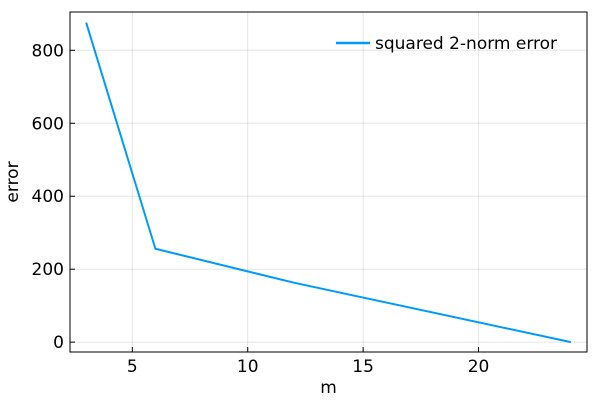 This screenshot has height=400, width=600. I want to click on x-axis-label: m, so click(328, 388).